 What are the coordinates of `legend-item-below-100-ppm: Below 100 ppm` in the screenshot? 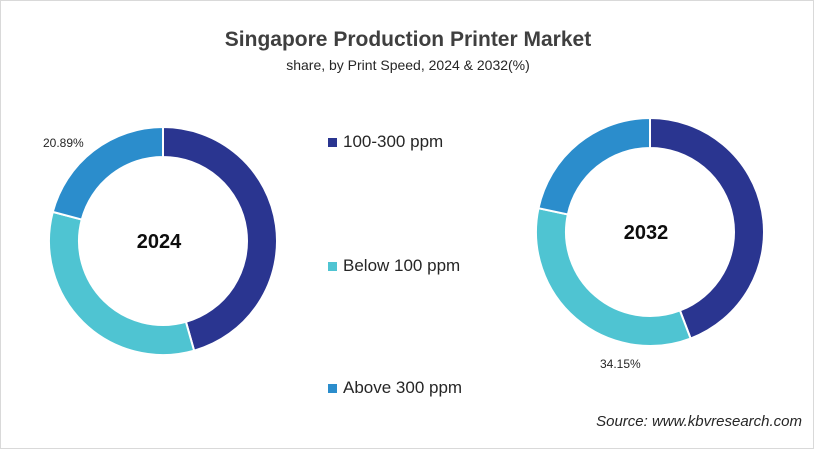 It's located at (394, 266).